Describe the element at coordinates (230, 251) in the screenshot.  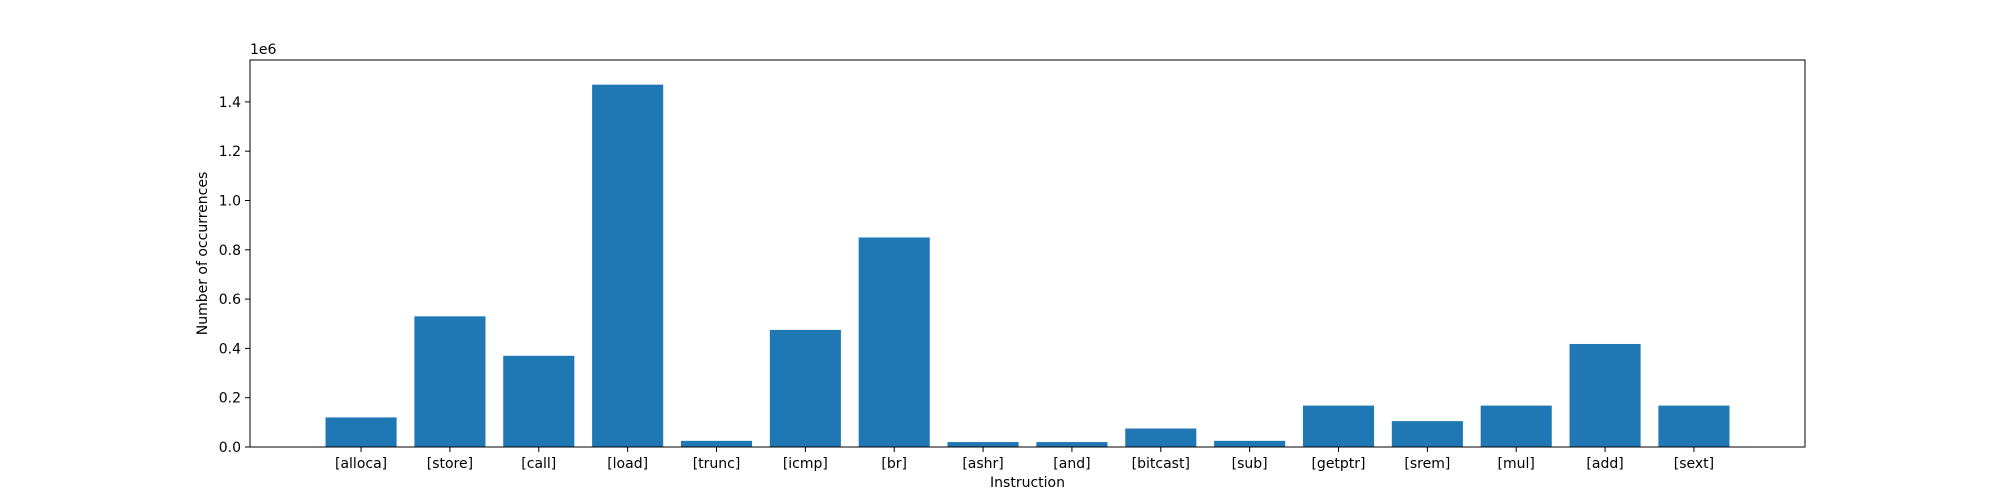
I see `y-tick-label: 0.8` at that location.